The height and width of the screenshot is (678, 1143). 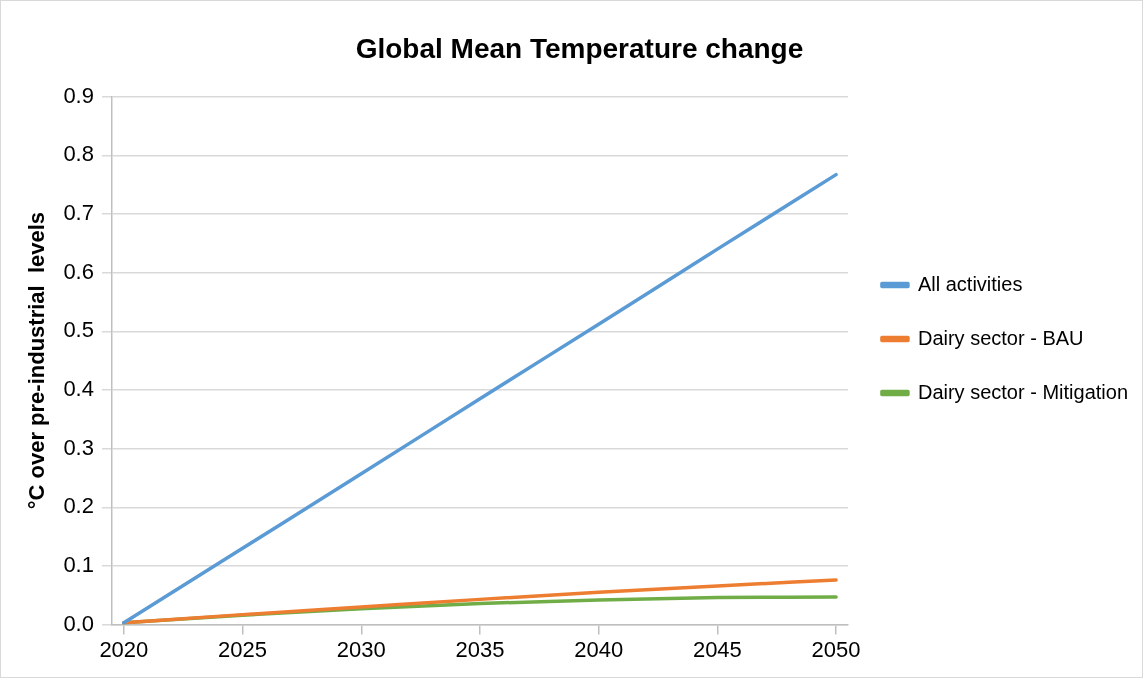 I want to click on x-tick-label: 2035, so click(x=480, y=649).